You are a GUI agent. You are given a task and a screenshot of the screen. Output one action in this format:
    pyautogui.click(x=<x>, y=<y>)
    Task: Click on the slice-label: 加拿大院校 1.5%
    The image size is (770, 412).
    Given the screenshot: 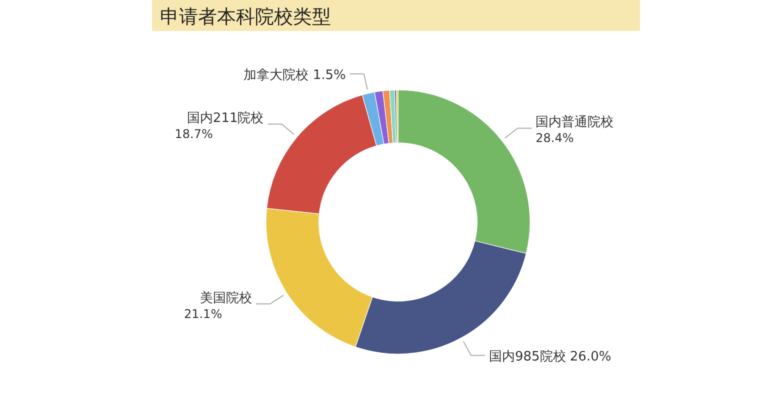 What is the action you would take?
    pyautogui.click(x=295, y=75)
    